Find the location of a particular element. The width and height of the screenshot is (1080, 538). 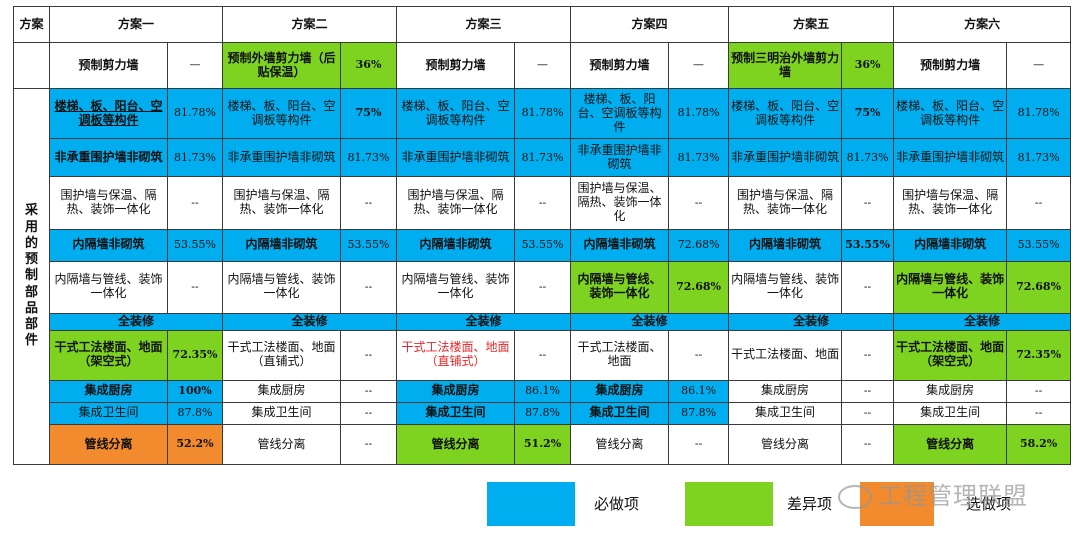

scheme-header: 方案四 is located at coordinates (650, 24).